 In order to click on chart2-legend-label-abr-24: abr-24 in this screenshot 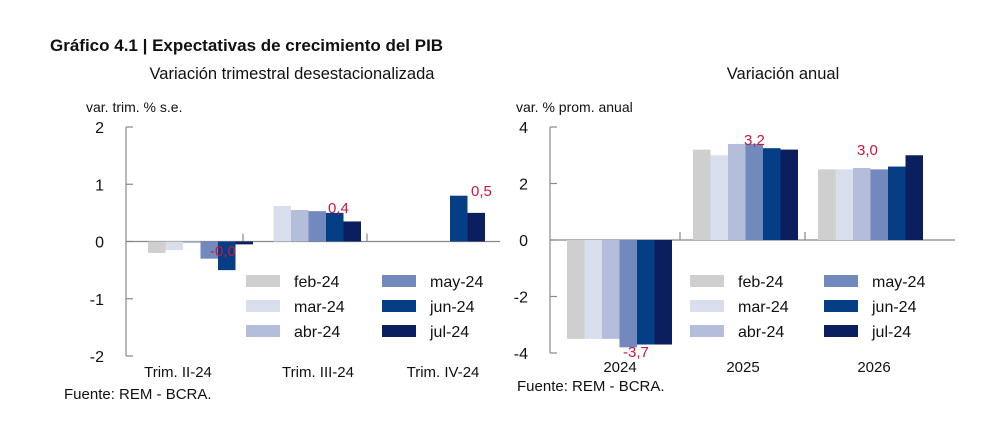, I will do `click(761, 332)`.